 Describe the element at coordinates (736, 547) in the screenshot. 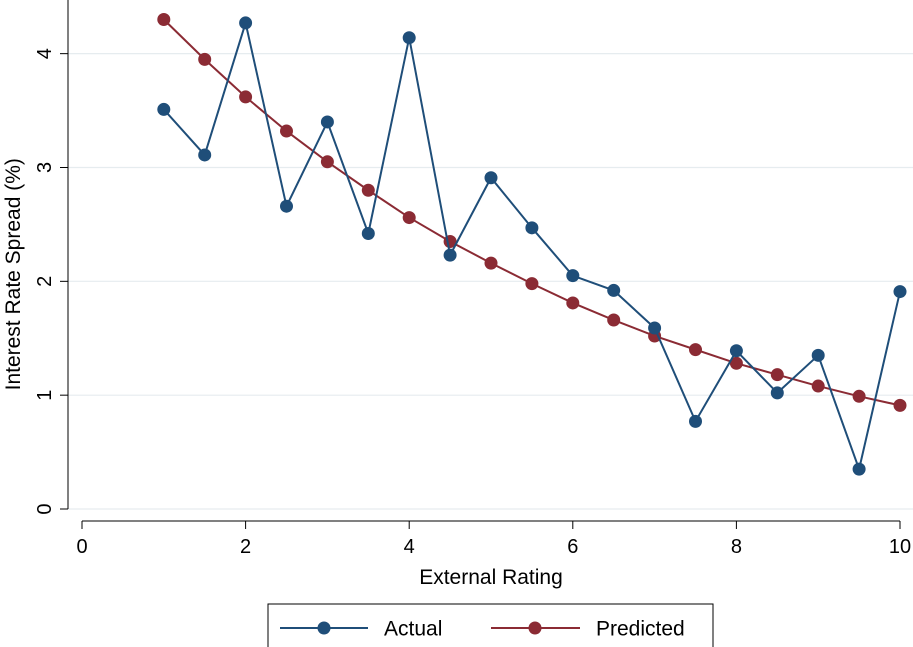

I see `x-tick-label-8: 8` at that location.